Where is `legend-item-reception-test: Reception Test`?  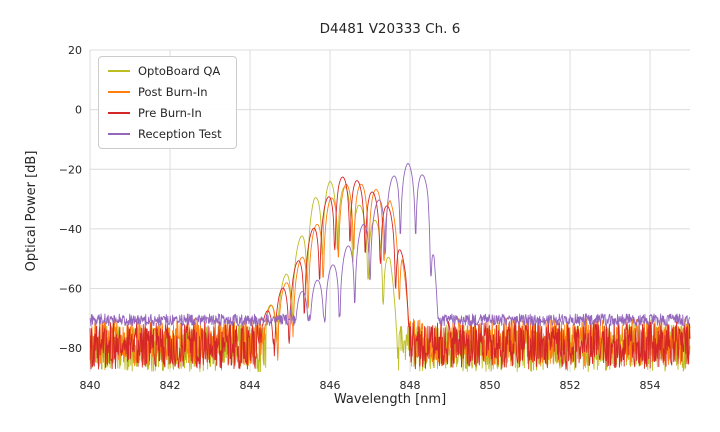
legend-item-reception-test: Reception Test is located at coordinates (165, 134).